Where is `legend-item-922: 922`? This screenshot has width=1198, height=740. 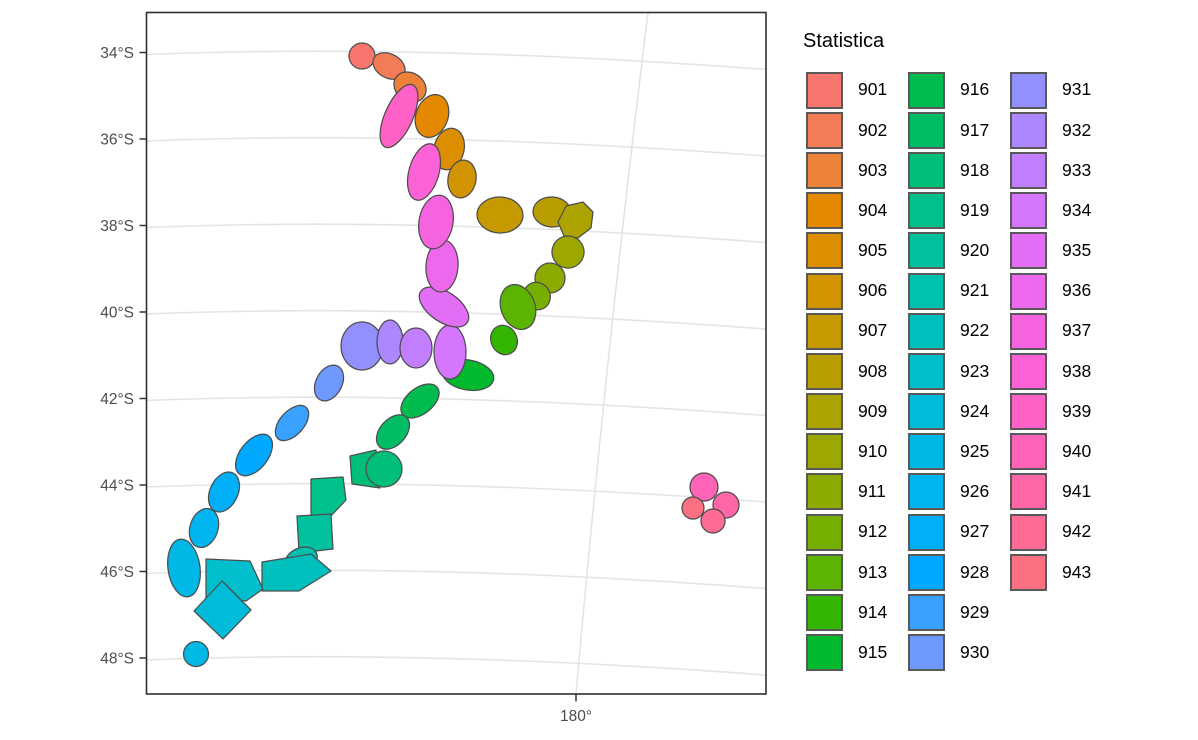 legend-item-922: 922 is located at coordinates (959, 331).